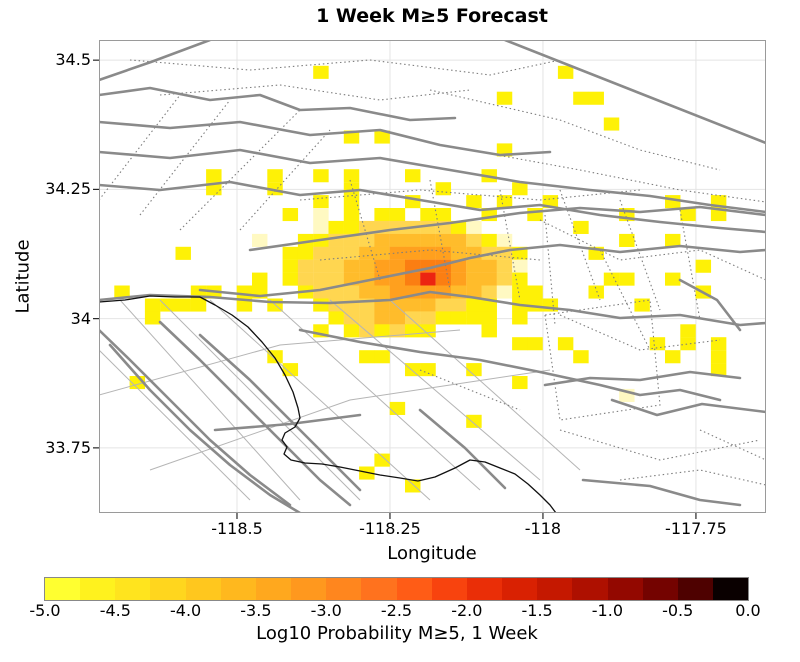  What do you see at coordinates (748, 610) in the screenshot?
I see `colorbar-tick-label: 0.0` at bounding box center [748, 610].